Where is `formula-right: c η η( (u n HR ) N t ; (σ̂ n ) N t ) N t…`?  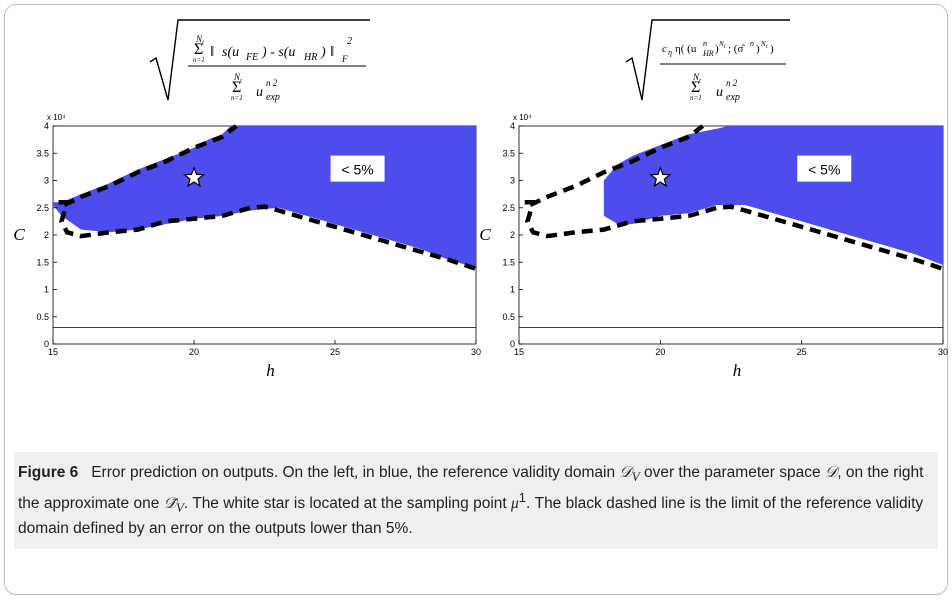
formula-right: c η η( (u n HR ) N t ; (σ̂ n ) N t ) N t… is located at coordinates (707, 61).